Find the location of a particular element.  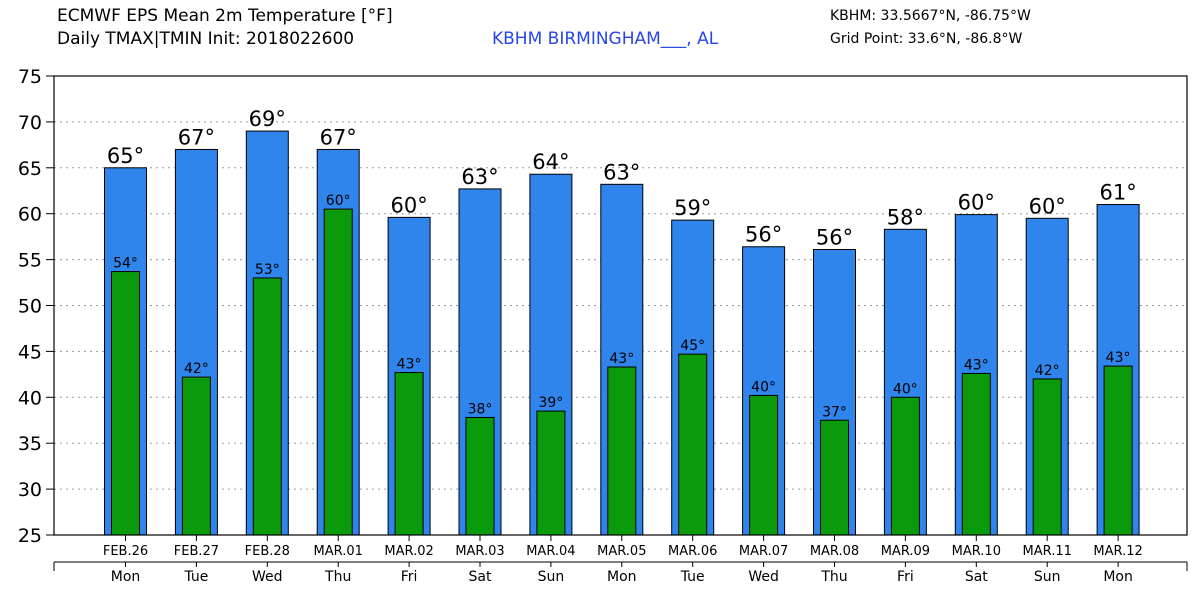

y-tick-label: 75 is located at coordinates (30, 77).